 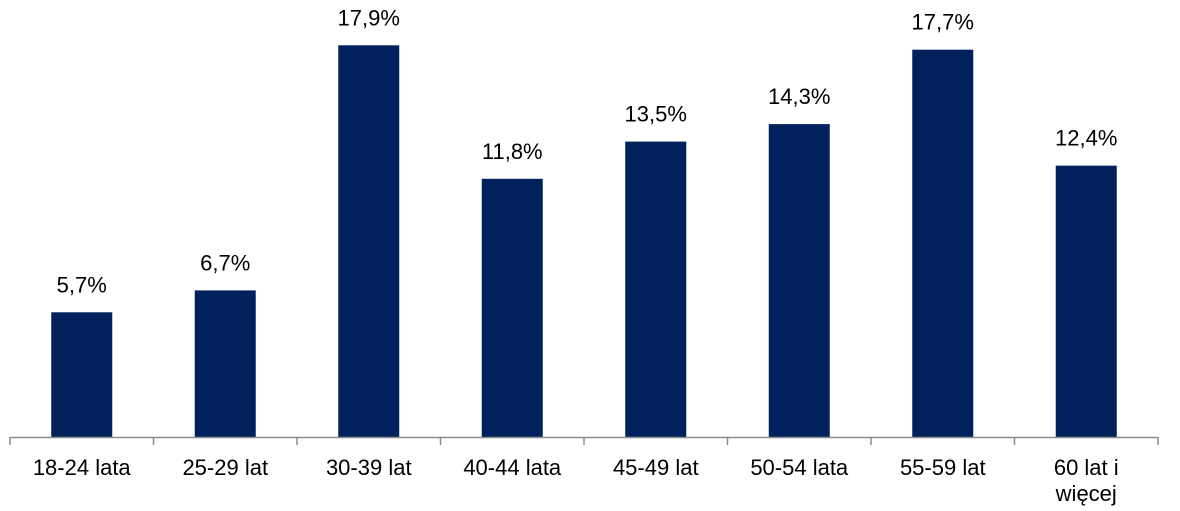 What do you see at coordinates (1086, 493) in the screenshot?
I see `x-tick-label: więcej` at bounding box center [1086, 493].